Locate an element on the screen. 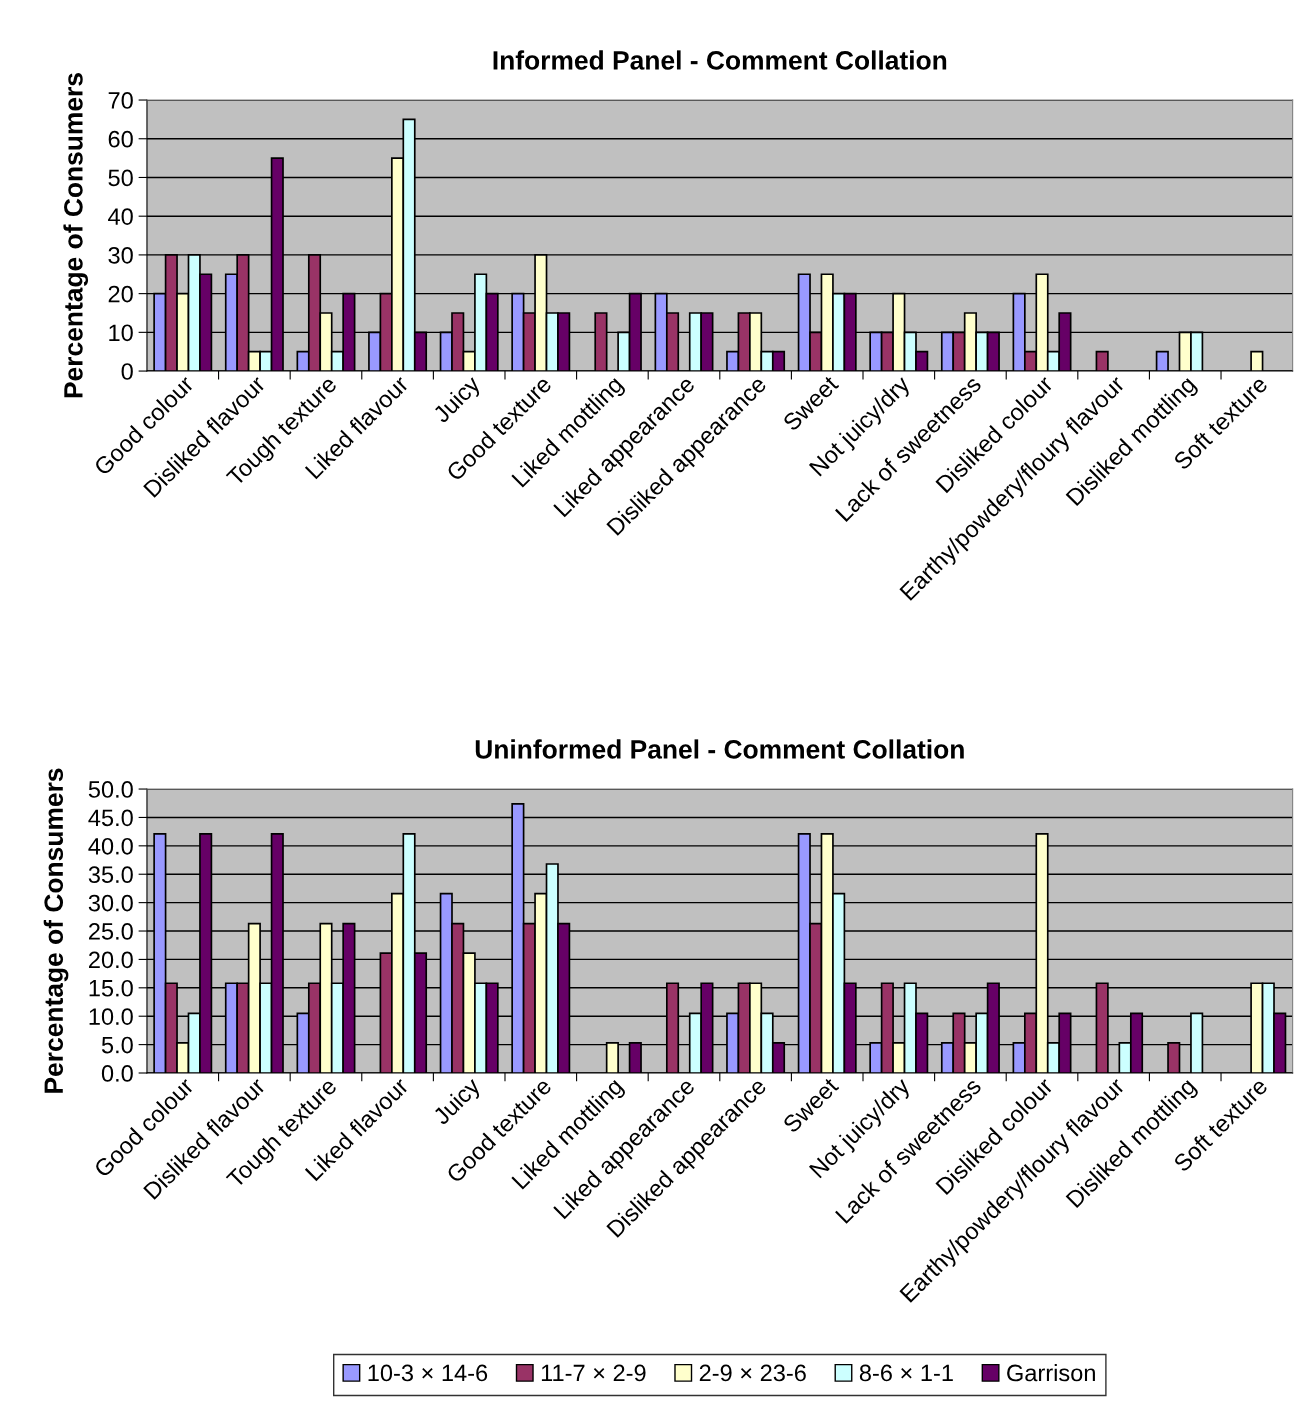 The height and width of the screenshot is (1405, 1296). legend-label: 2-9 × 23-6 is located at coordinates (752, 1373).